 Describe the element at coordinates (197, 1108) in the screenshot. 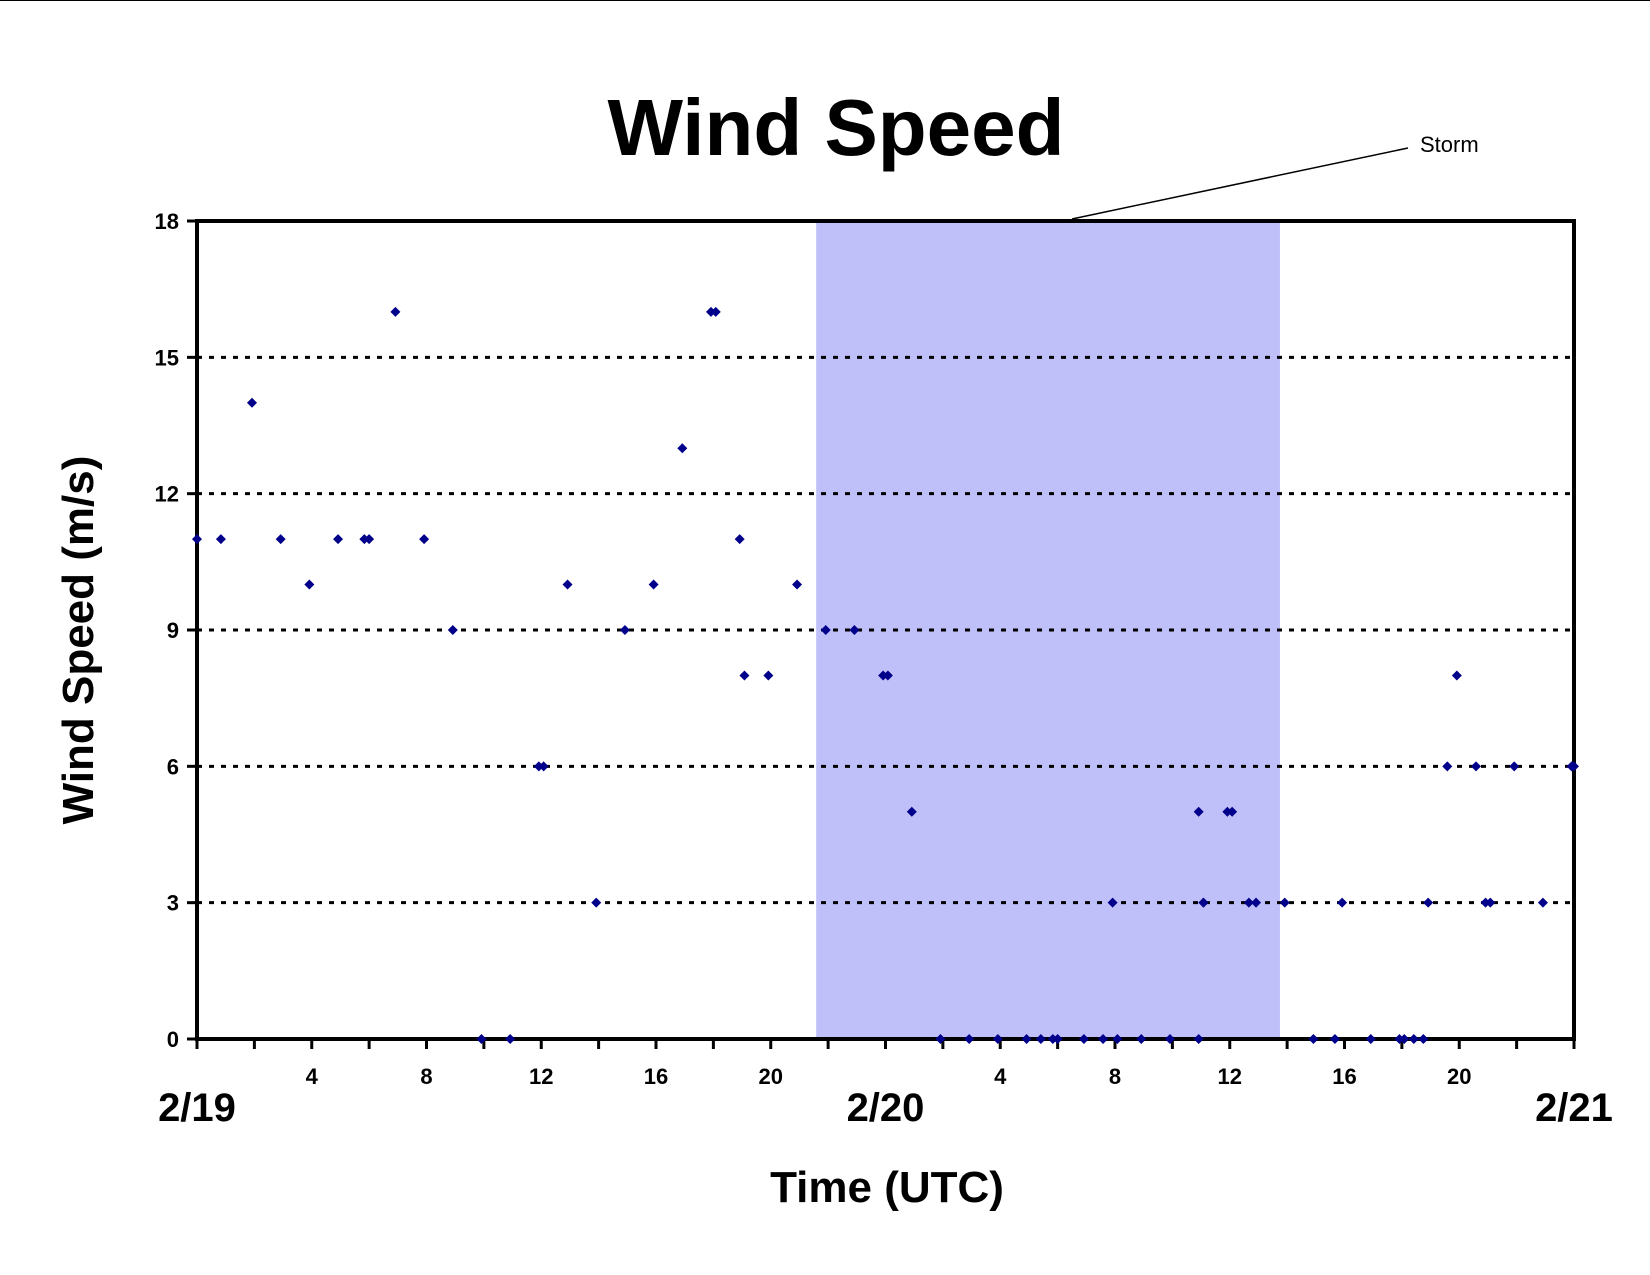

I see `x-date-label-0: 2/19` at that location.